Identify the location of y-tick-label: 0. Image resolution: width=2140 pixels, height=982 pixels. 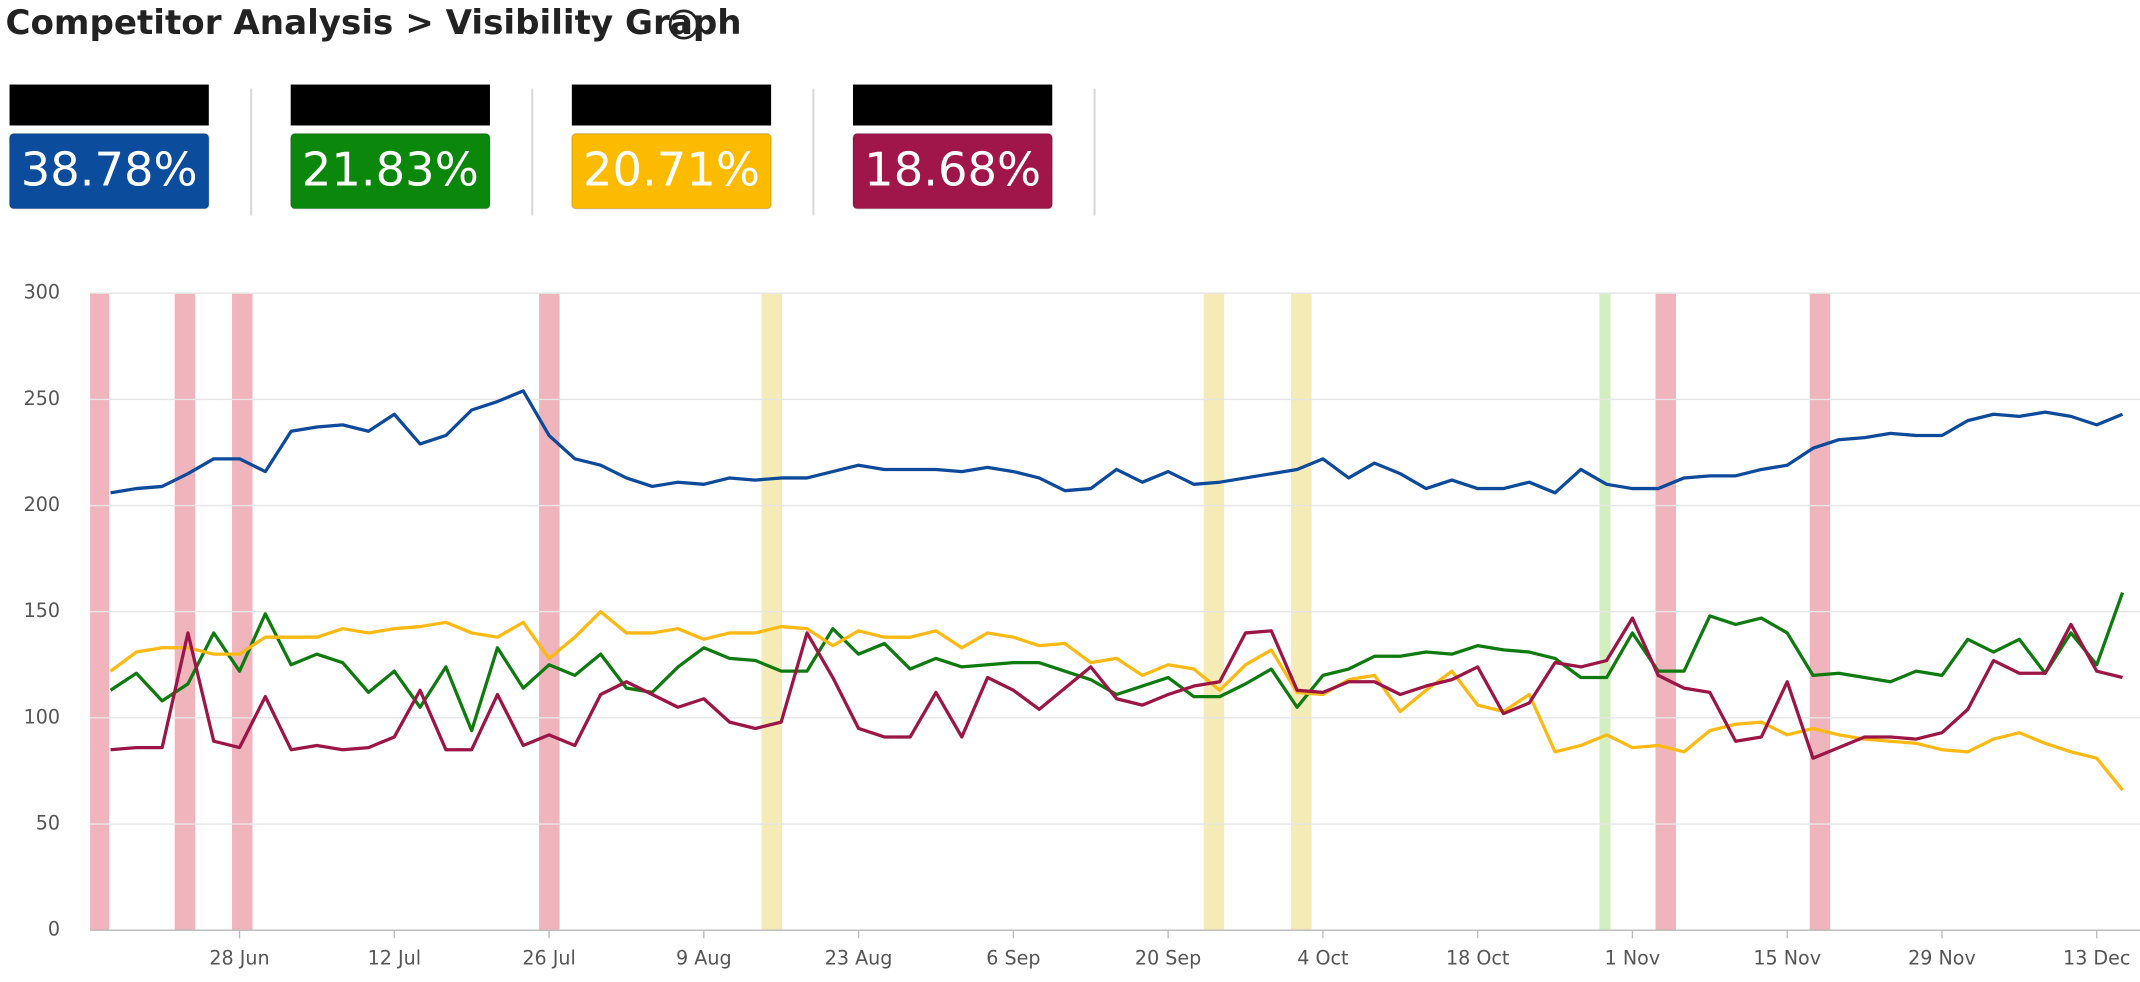
(54, 929).